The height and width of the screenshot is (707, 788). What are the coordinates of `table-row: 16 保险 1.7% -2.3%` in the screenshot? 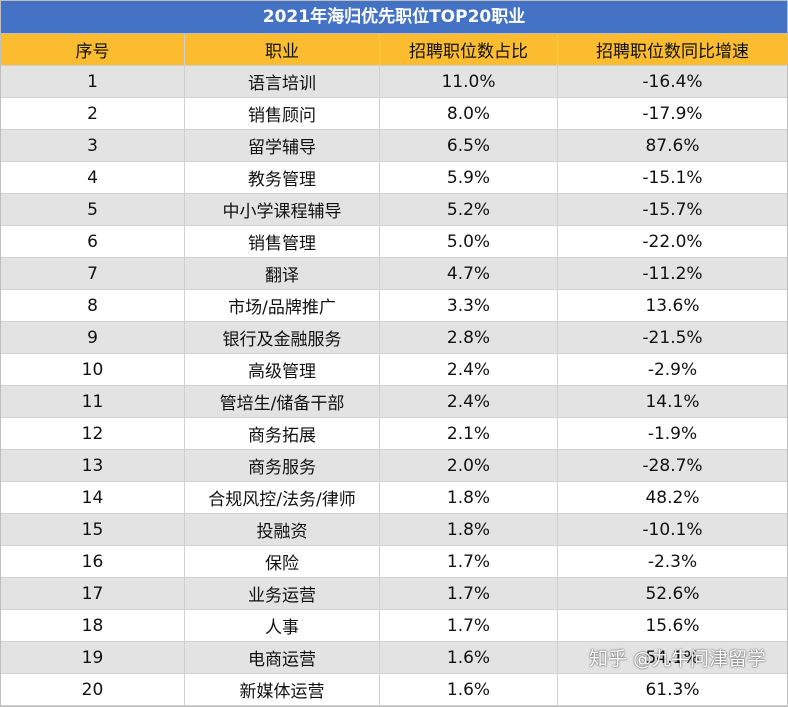 It's located at (394, 562).